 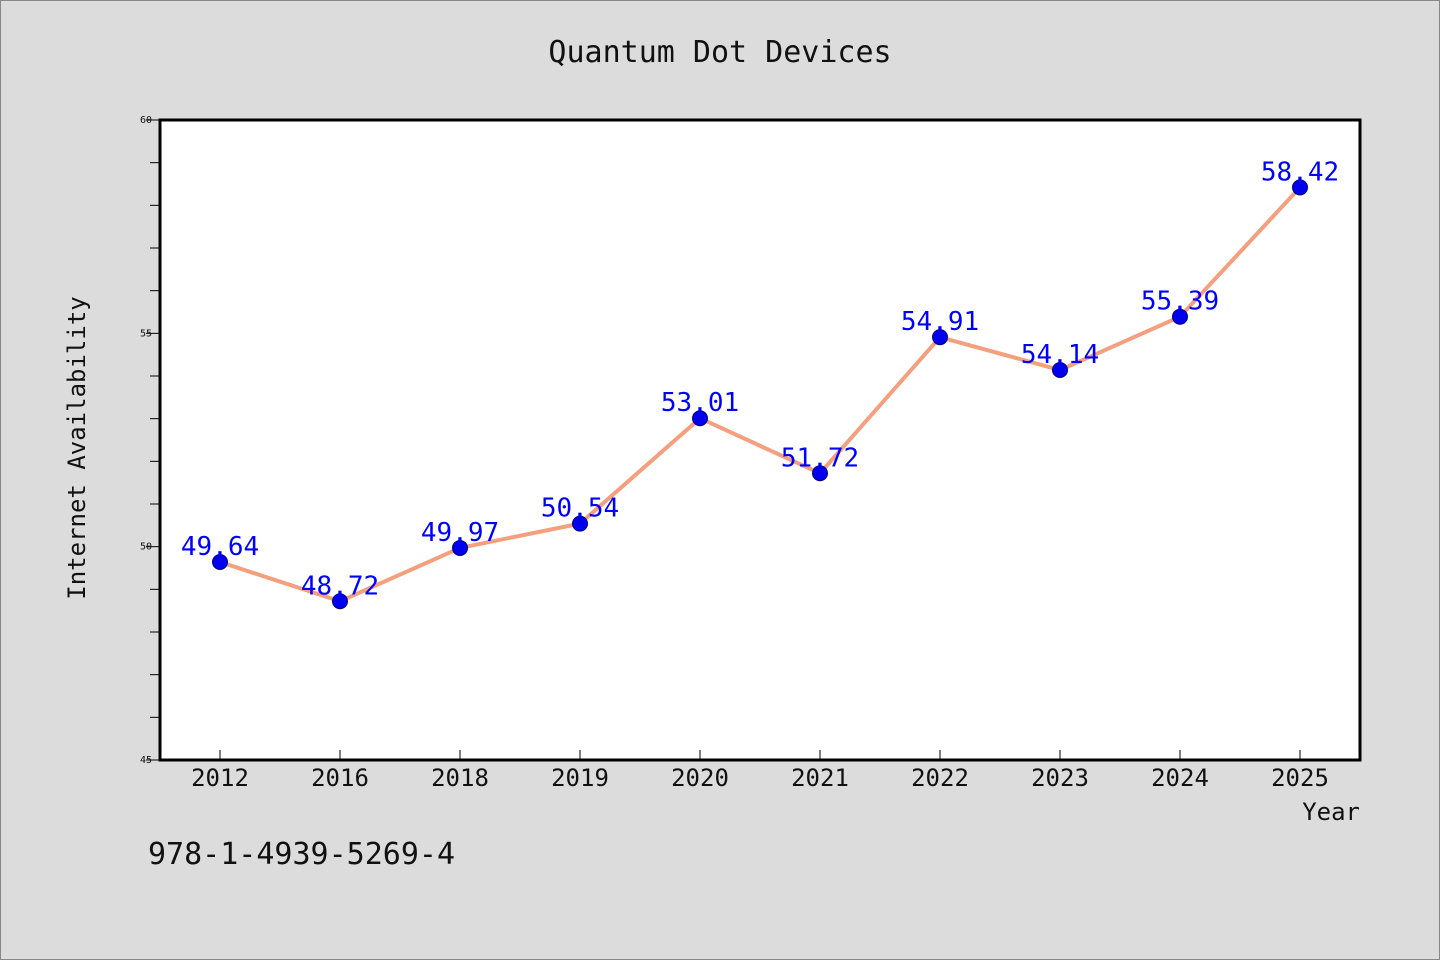 I want to click on x-axis-label: Year, so click(x=1331, y=812).